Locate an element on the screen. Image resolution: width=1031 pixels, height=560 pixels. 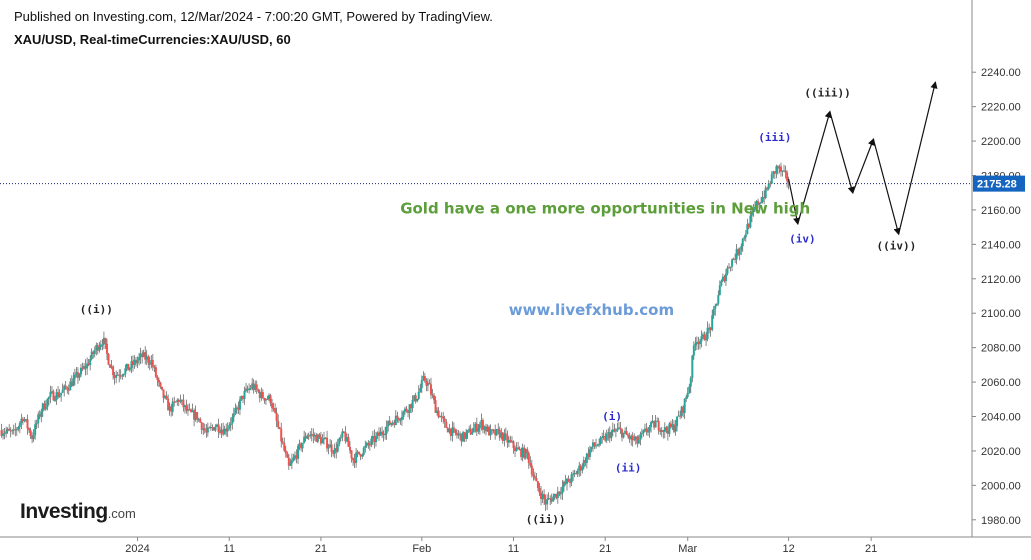
logo-suffix: .com is located at coordinates (121, 513).